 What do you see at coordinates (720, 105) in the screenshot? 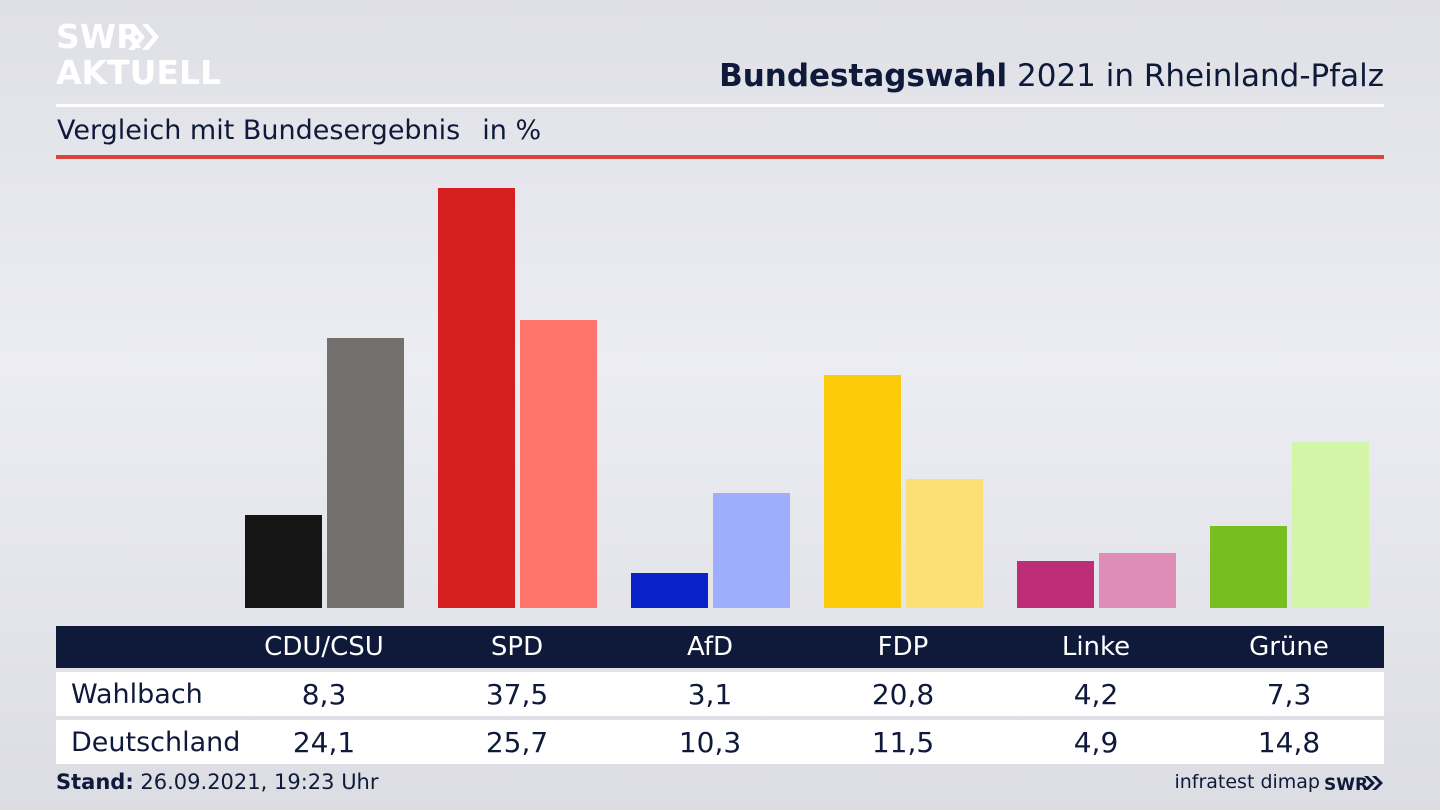
I see `divider` at bounding box center [720, 105].